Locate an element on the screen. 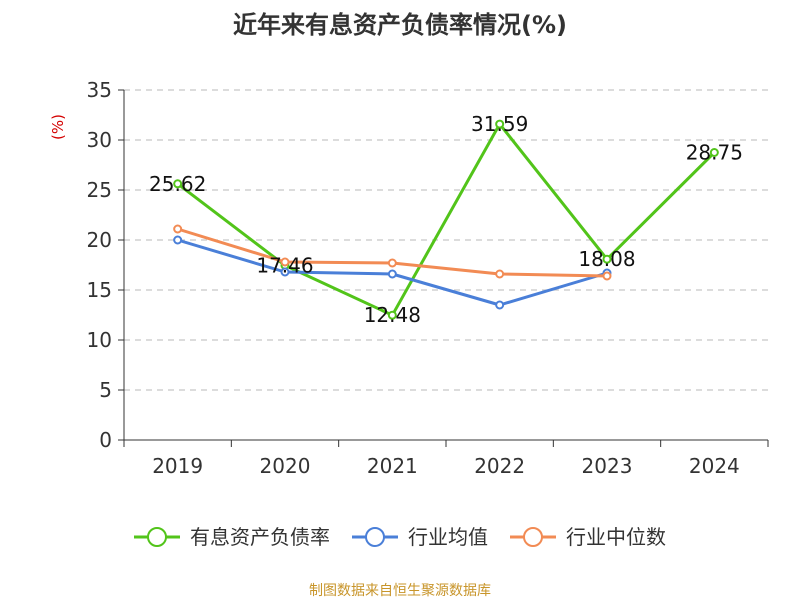 The image size is (800, 600). legend-item: 有息资产负债率 is located at coordinates (232, 537).